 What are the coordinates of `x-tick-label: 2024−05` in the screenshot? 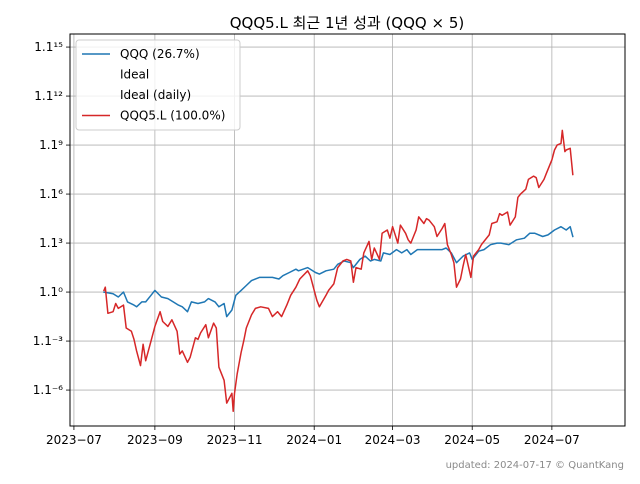 It's located at (472, 440).